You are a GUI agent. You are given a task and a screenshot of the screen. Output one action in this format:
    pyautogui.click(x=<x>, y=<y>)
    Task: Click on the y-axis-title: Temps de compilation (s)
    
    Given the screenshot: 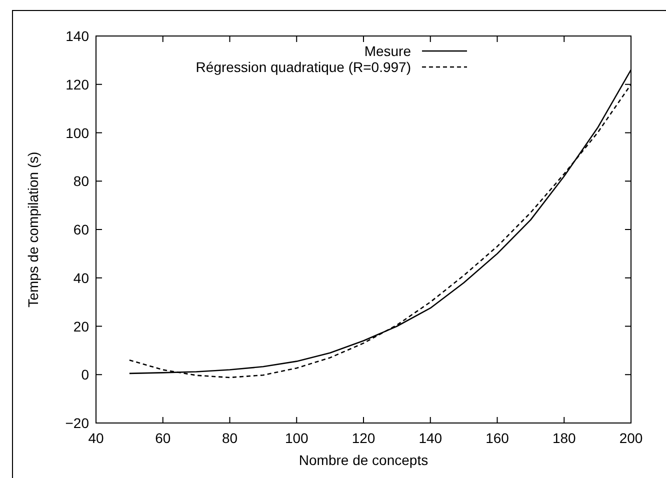 What is the action you would take?
    pyautogui.click(x=33, y=230)
    